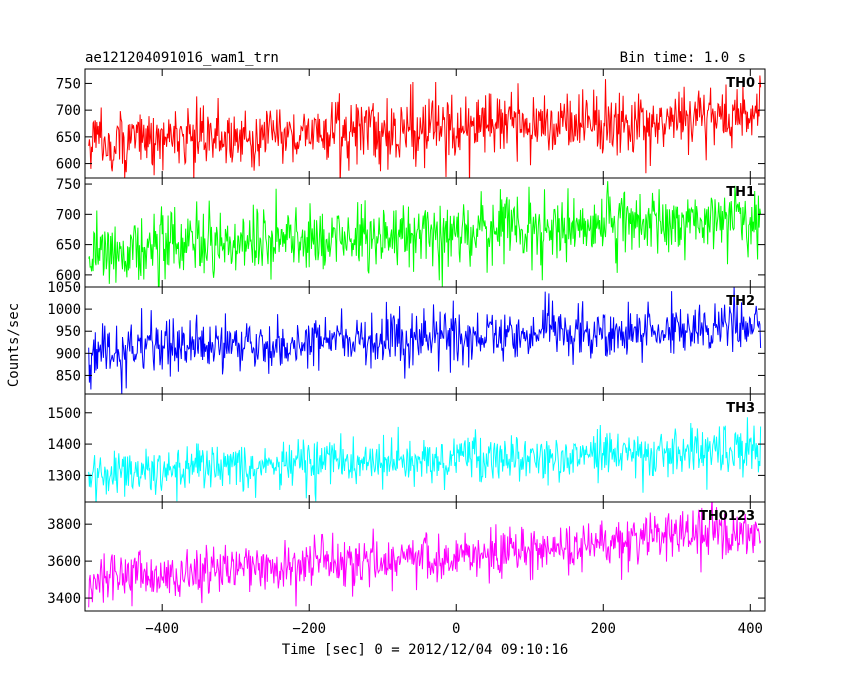 The width and height of the screenshot is (850, 680). I want to click on series-label-th3: TH3, so click(740, 408).